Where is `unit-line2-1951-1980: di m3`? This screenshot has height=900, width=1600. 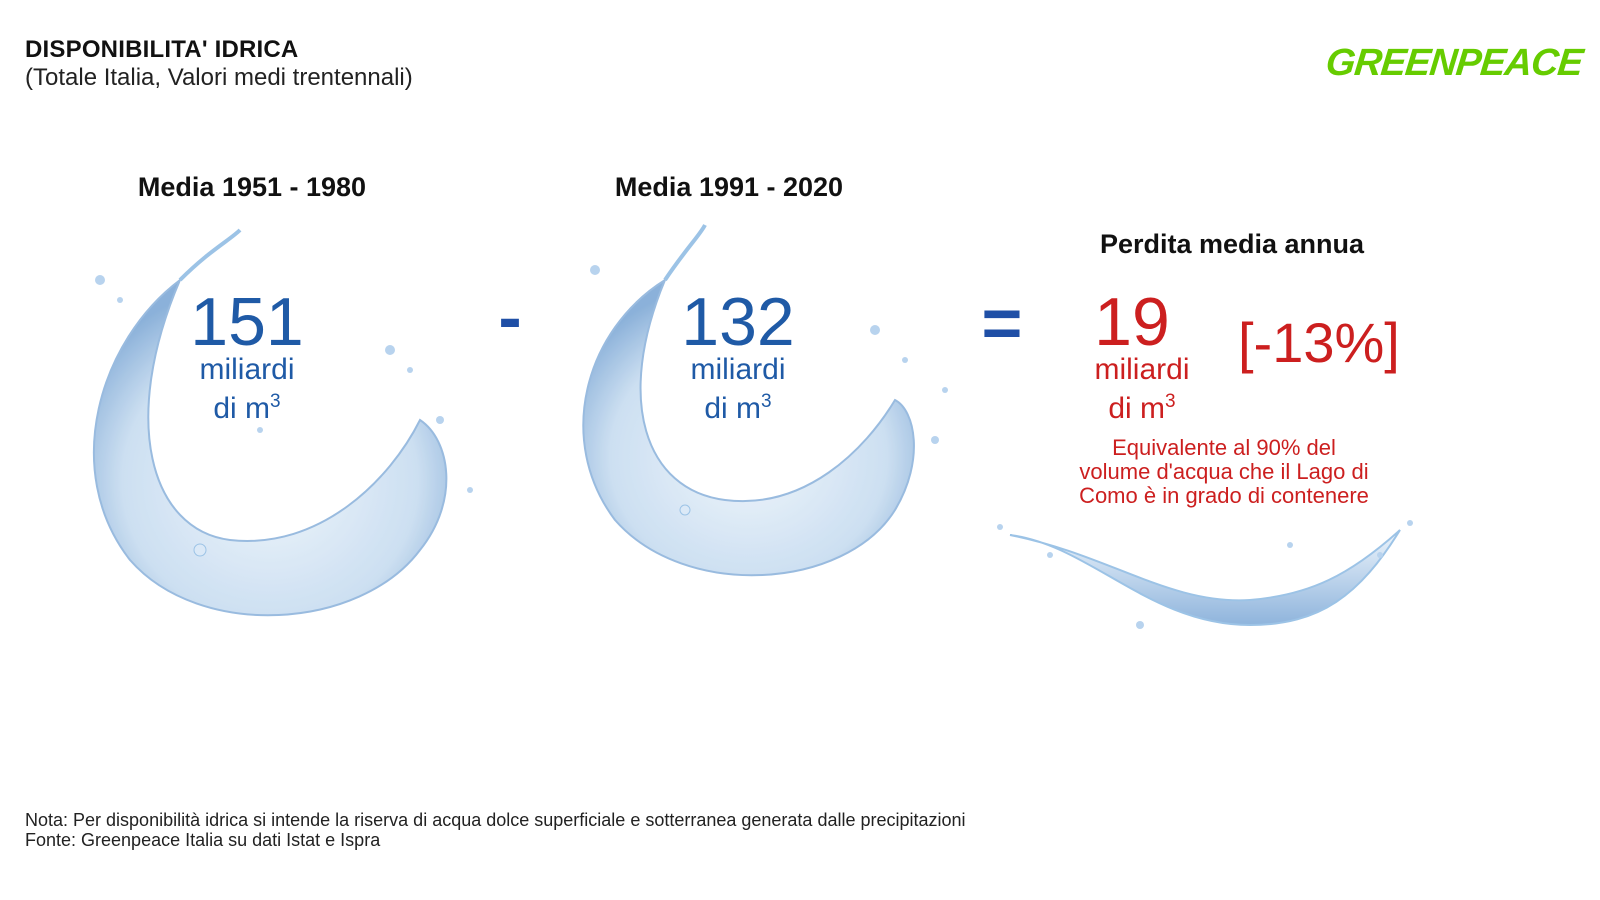
unit-line2-1951-1980: di m3 is located at coordinates (247, 408).